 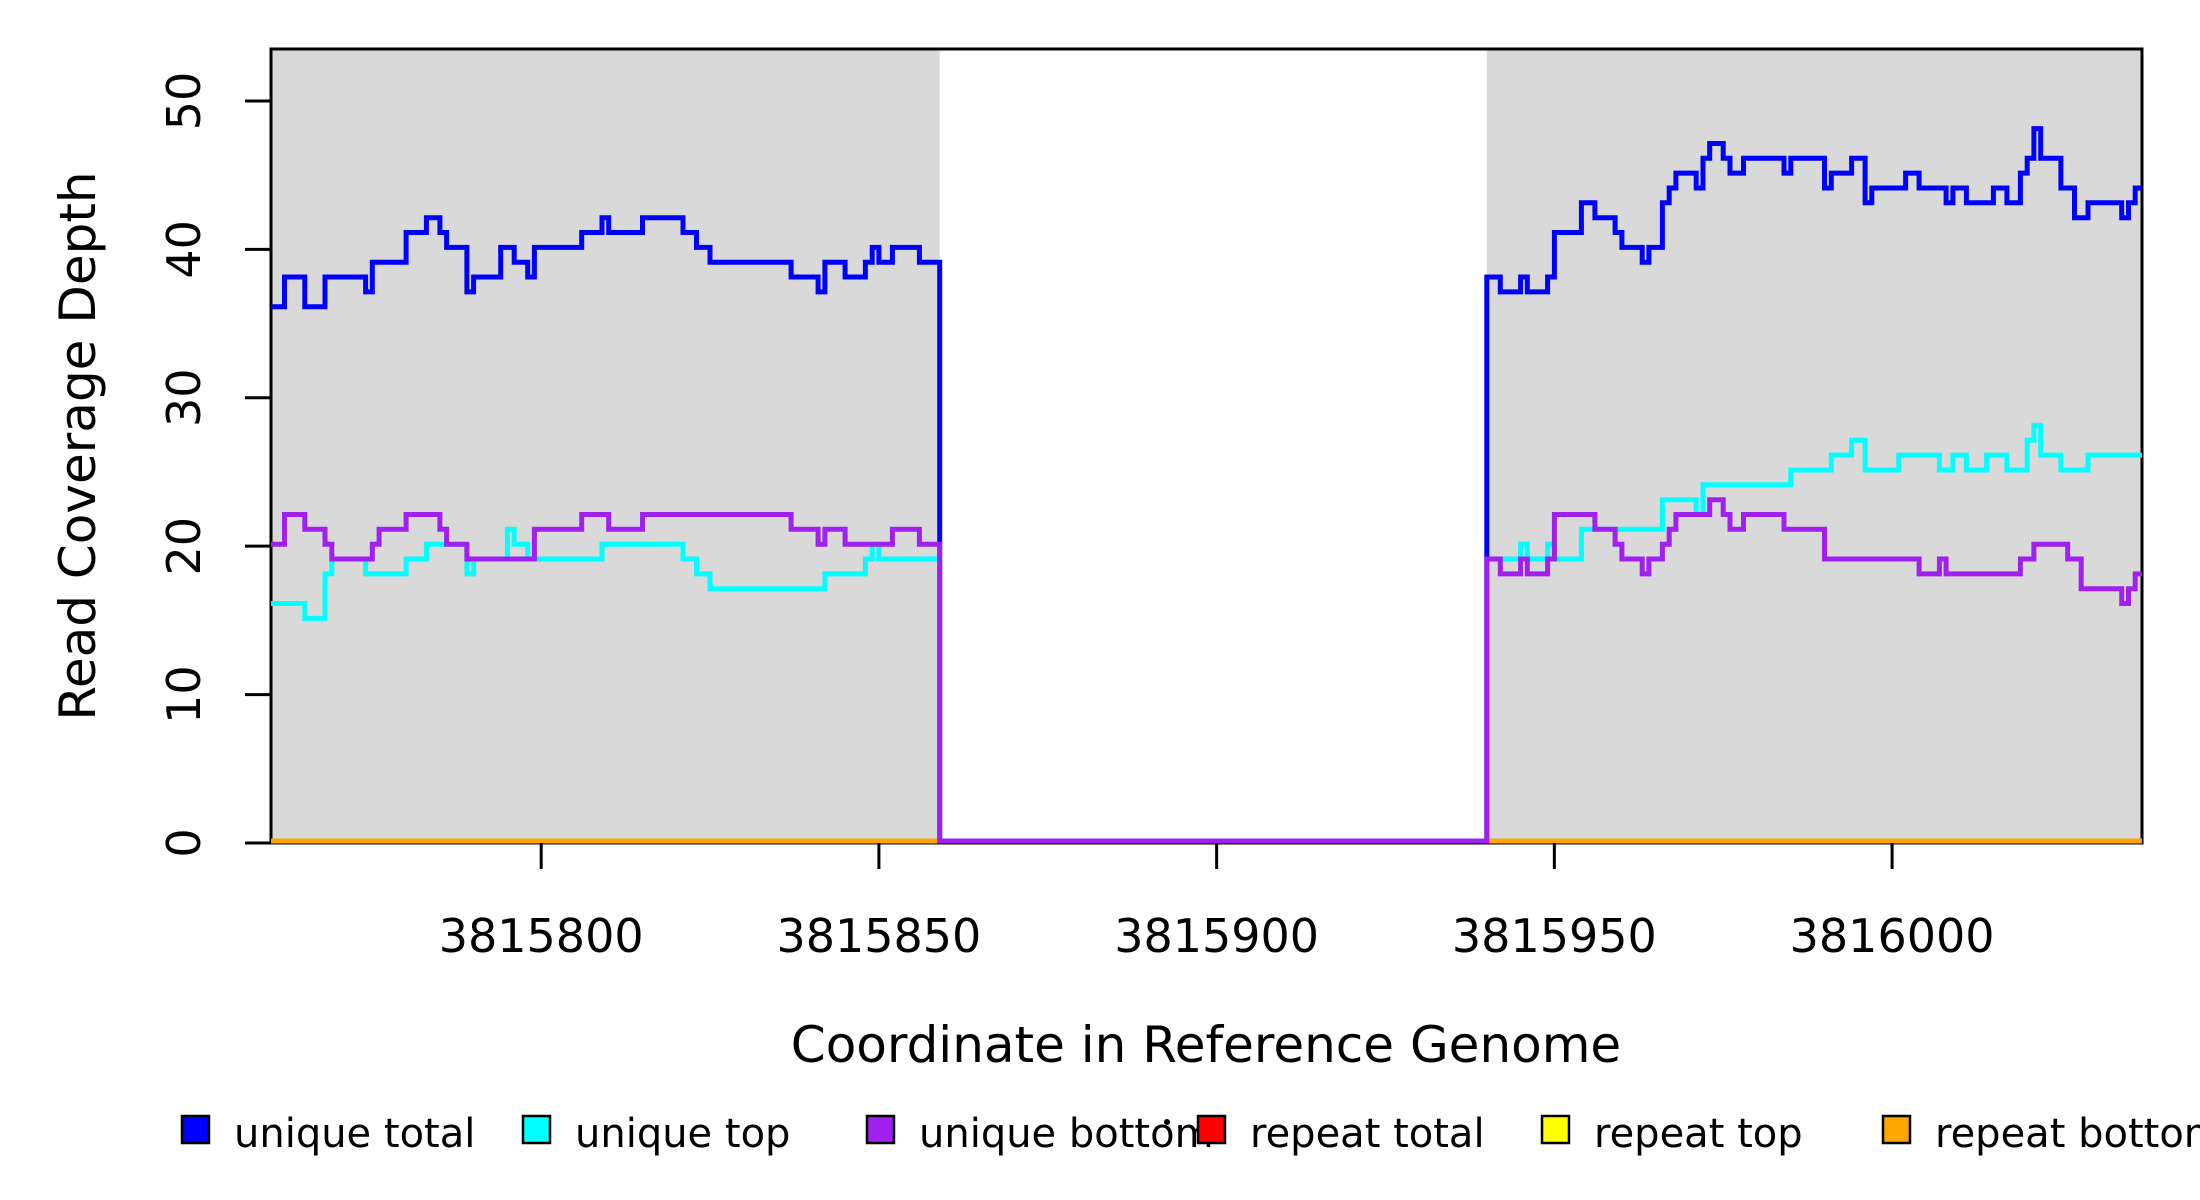 I want to click on legend-item-unique-top: unique top, so click(x=655, y=1134).